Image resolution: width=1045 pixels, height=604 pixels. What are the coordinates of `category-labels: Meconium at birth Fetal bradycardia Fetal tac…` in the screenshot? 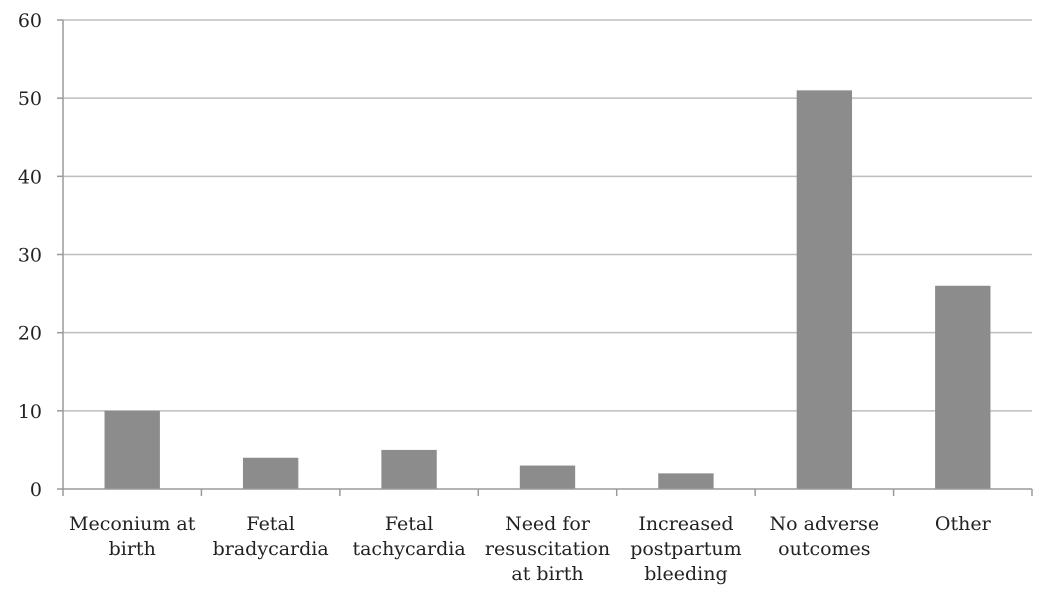 It's located at (530, 549).